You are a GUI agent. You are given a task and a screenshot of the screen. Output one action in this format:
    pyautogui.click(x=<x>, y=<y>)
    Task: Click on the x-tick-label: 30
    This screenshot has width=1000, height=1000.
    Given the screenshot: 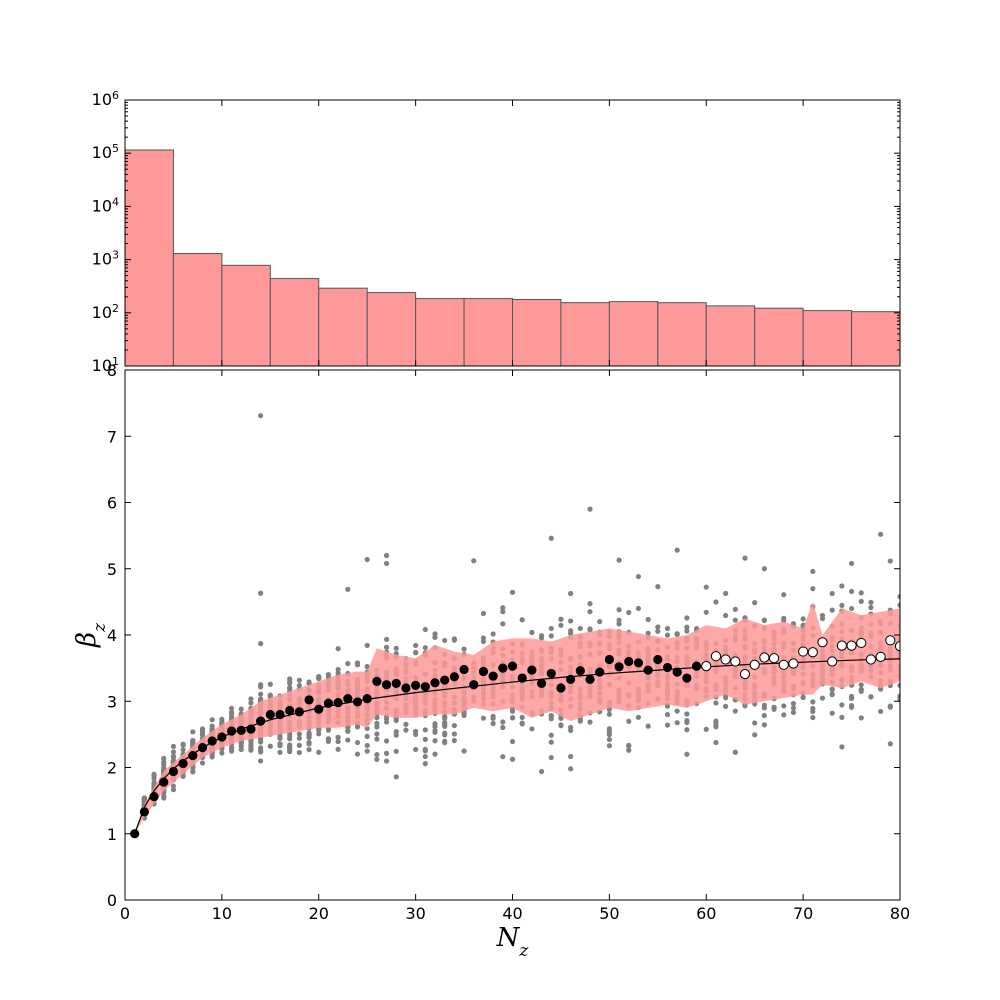 What is the action you would take?
    pyautogui.click(x=415, y=913)
    